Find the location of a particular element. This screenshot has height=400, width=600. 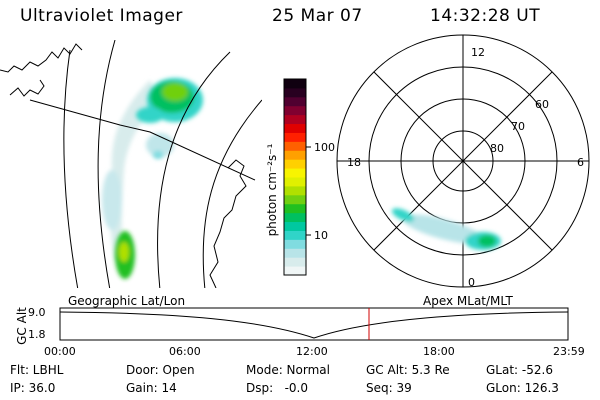

lat-grid-arc-mid is located at coordinates (194, 169).